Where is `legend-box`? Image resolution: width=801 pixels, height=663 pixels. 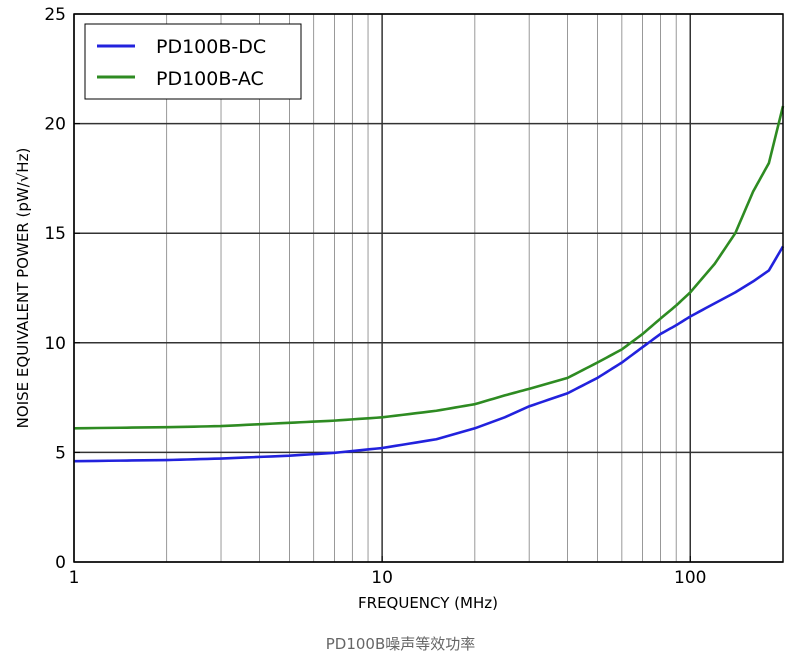 legend-box is located at coordinates (193, 61).